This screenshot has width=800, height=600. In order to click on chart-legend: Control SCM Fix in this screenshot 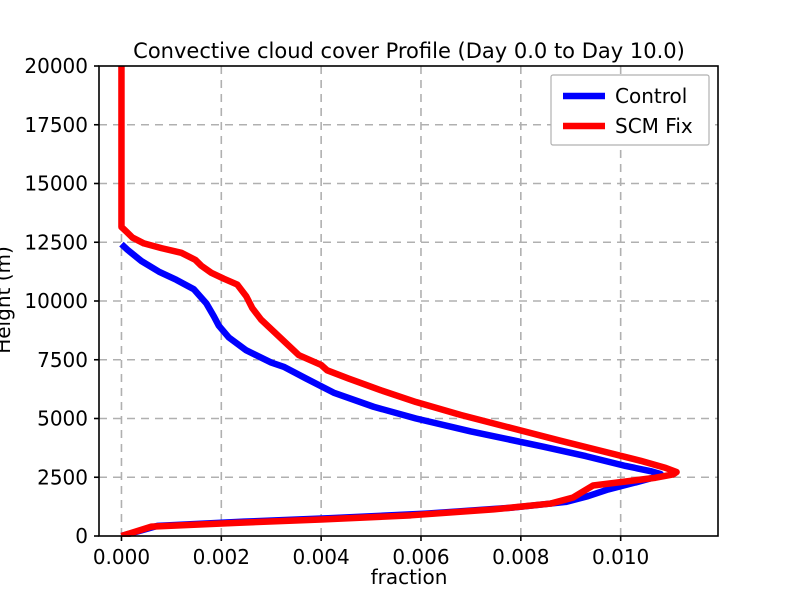, I will do `click(630, 110)`.